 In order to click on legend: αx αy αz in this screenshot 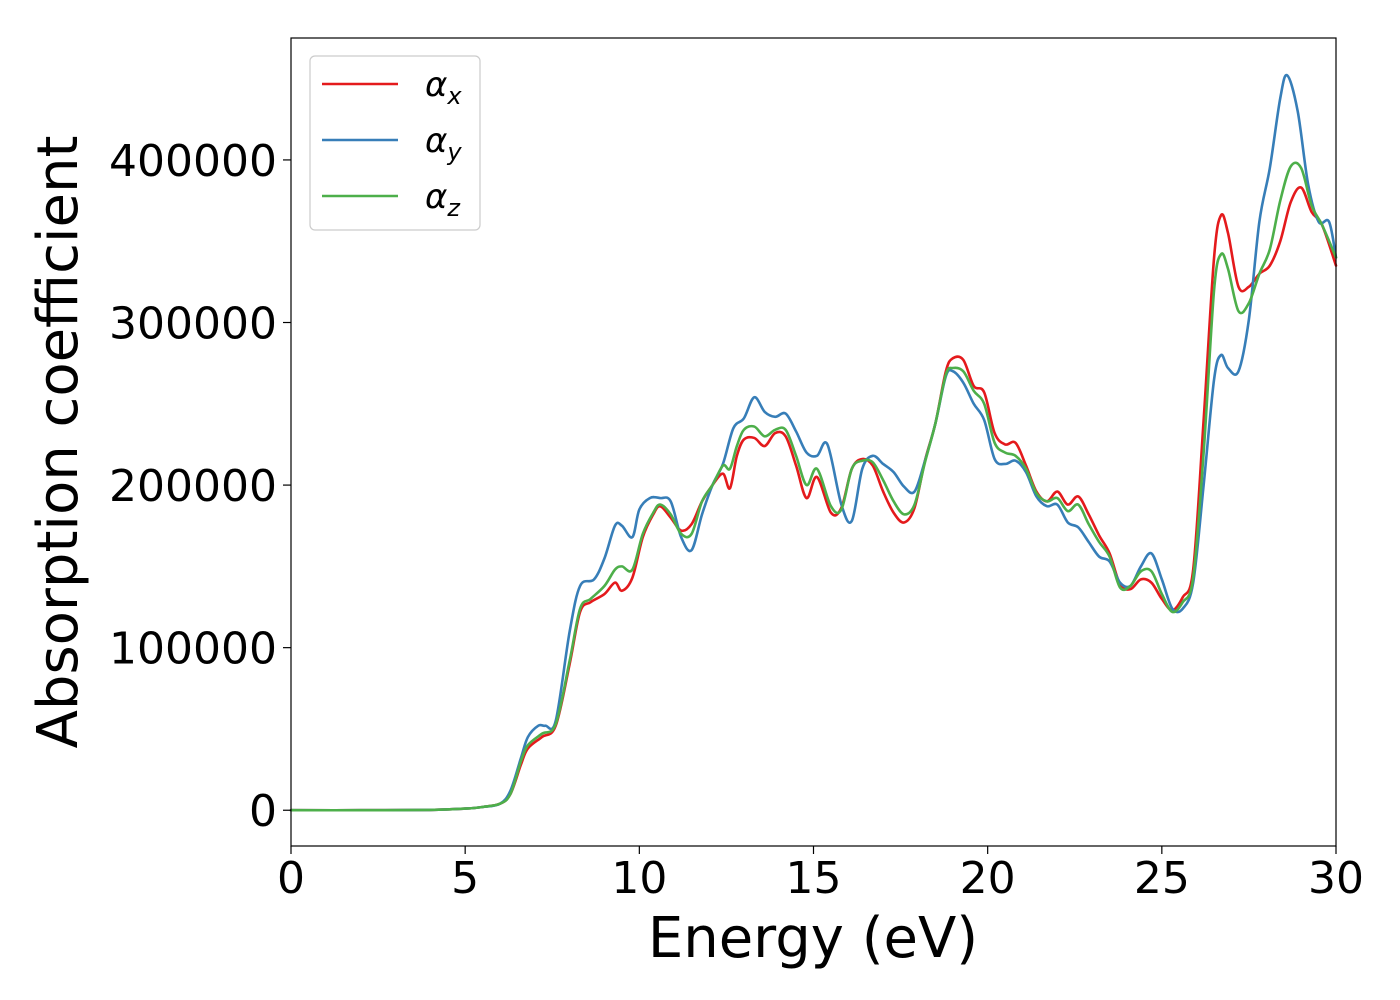, I will do `click(395, 143)`.